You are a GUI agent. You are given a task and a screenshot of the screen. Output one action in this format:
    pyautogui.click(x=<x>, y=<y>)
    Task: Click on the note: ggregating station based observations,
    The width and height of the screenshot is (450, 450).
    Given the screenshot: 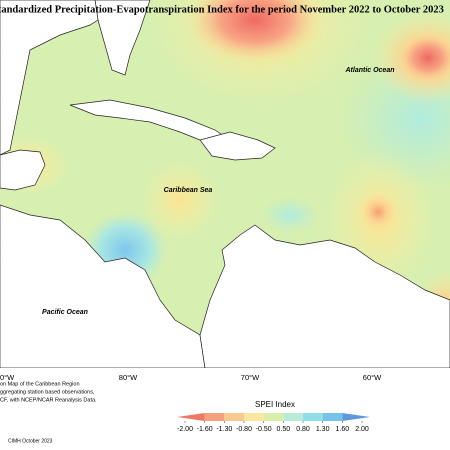 What is the action you would take?
    pyautogui.click(x=47, y=392)
    